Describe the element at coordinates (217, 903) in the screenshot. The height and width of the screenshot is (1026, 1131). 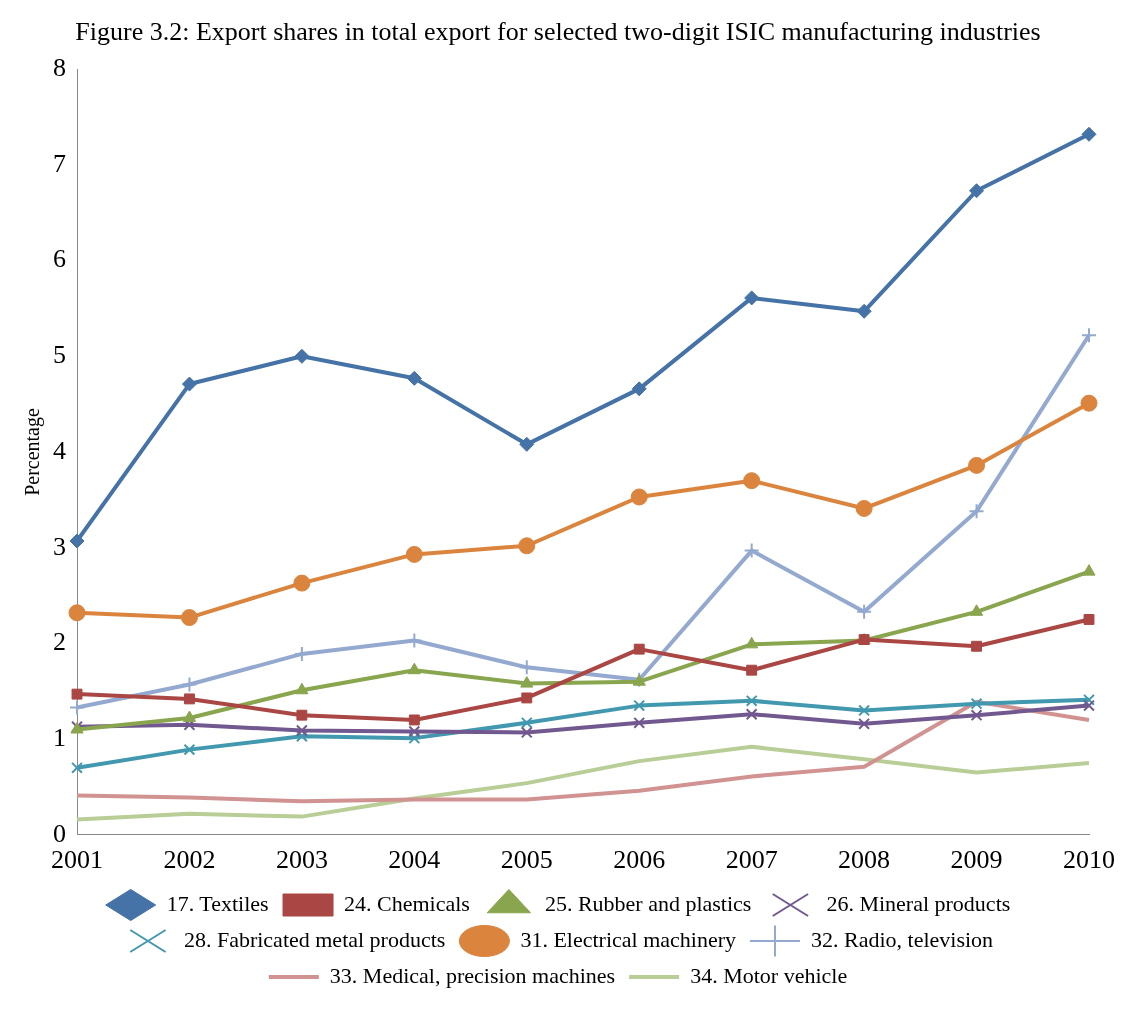
I see `legend-label: 17. Textiles` at that location.